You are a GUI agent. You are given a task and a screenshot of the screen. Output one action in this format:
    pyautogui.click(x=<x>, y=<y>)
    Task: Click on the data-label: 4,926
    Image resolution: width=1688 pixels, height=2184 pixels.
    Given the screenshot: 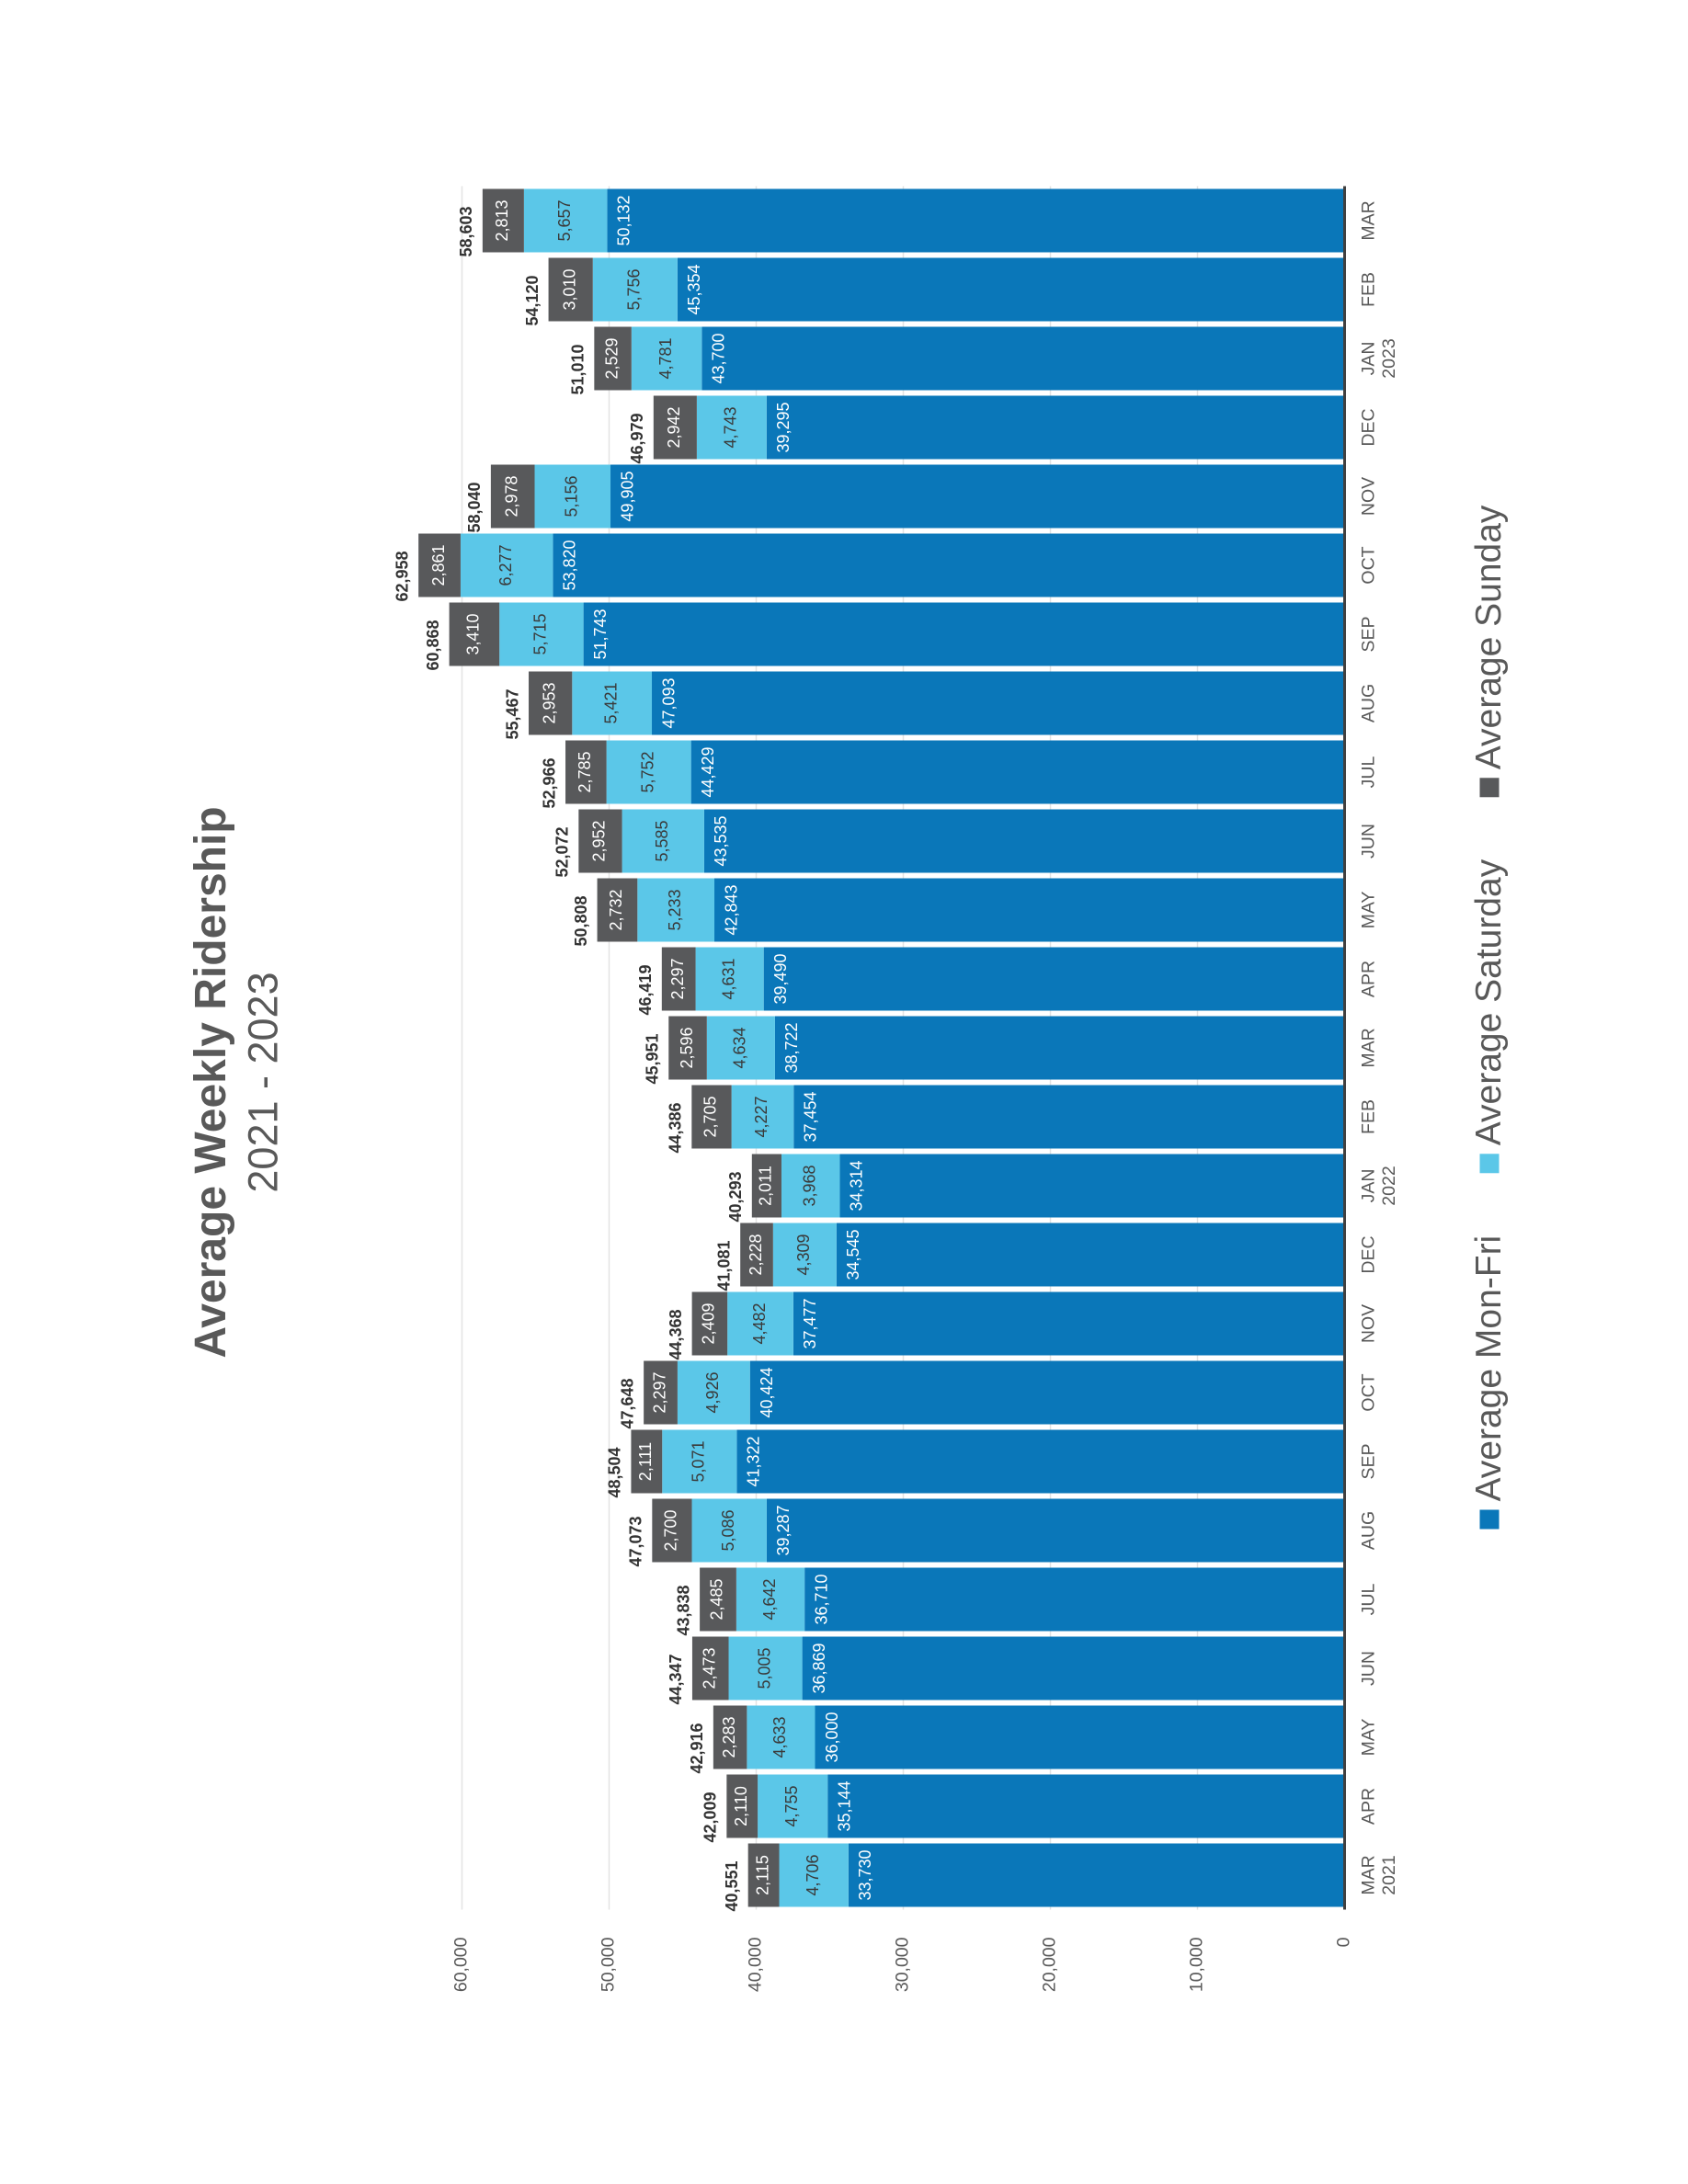 What is the action you would take?
    pyautogui.click(x=713, y=1392)
    